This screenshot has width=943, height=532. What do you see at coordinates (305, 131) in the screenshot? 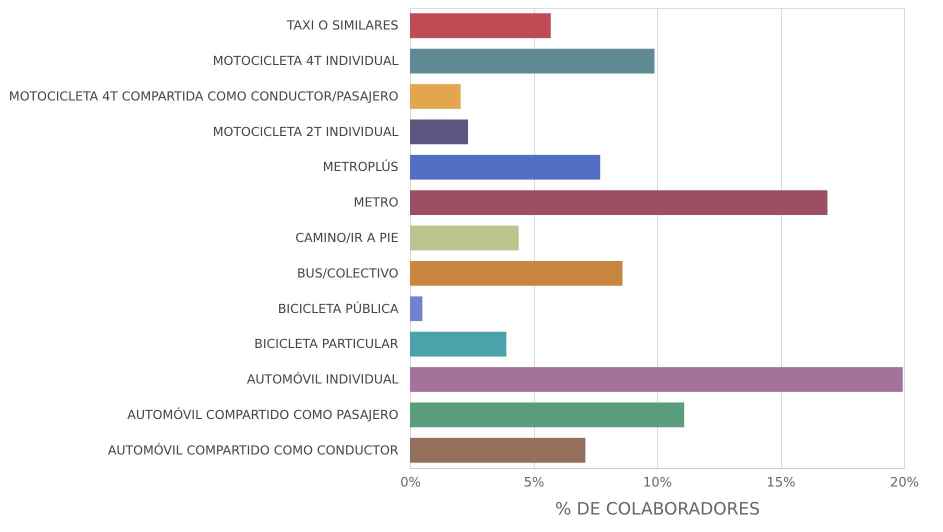
I see `y-tick-label: MOTOCICLETA 2T INDIVIDUAL` at bounding box center [305, 131].